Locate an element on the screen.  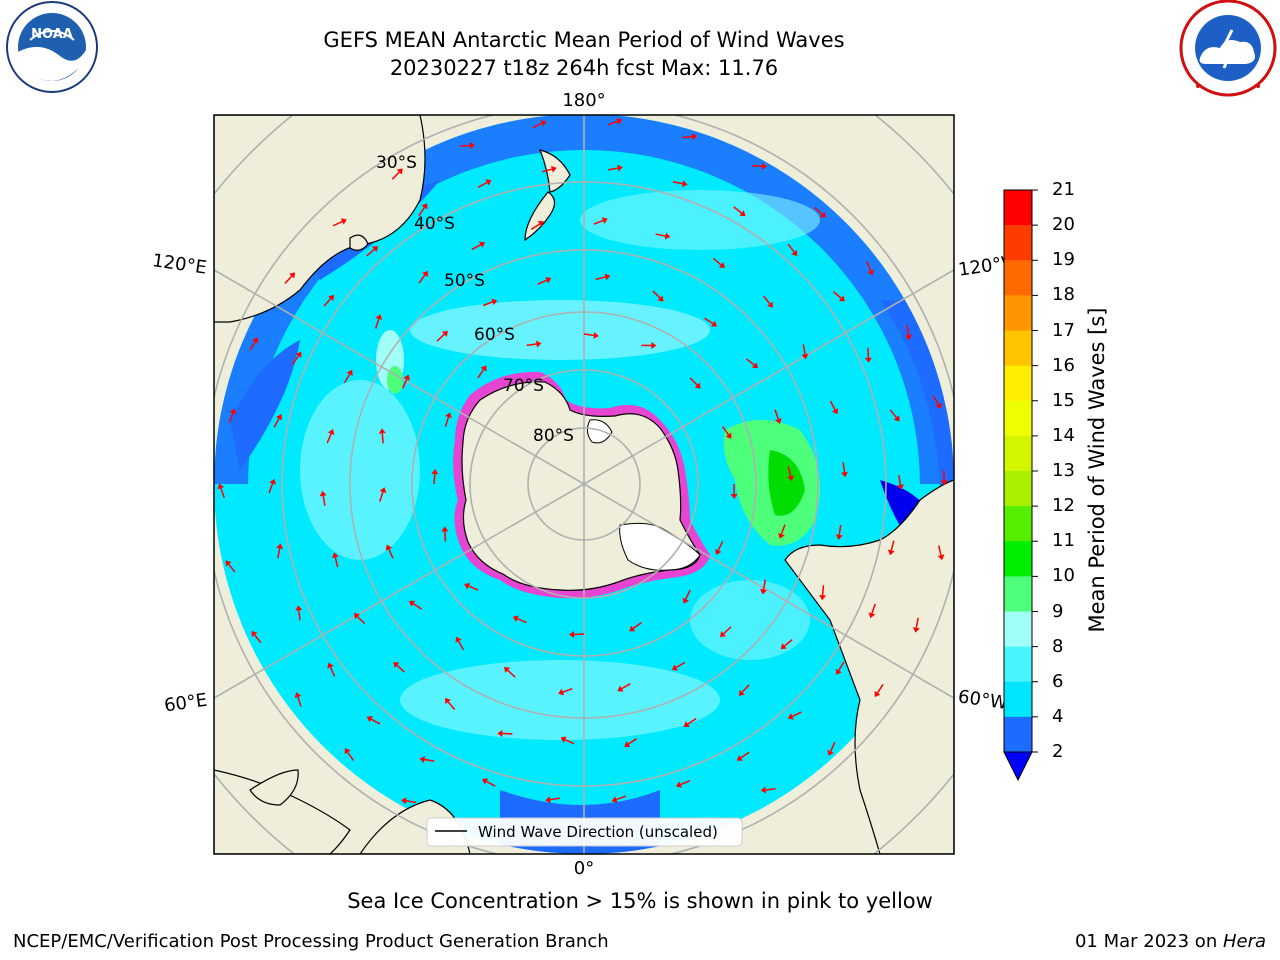
colorbar-extend-arrow is located at coordinates (1018, 766).